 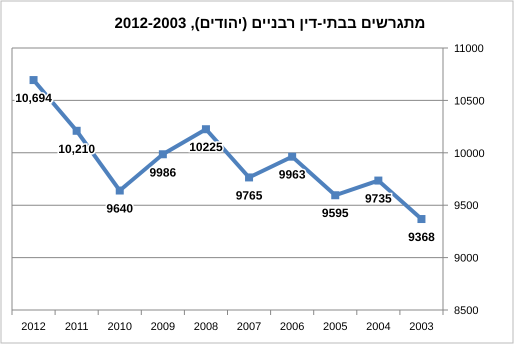 What do you see at coordinates (163, 327) in the screenshot?
I see `x-tick-label: 2009` at bounding box center [163, 327].